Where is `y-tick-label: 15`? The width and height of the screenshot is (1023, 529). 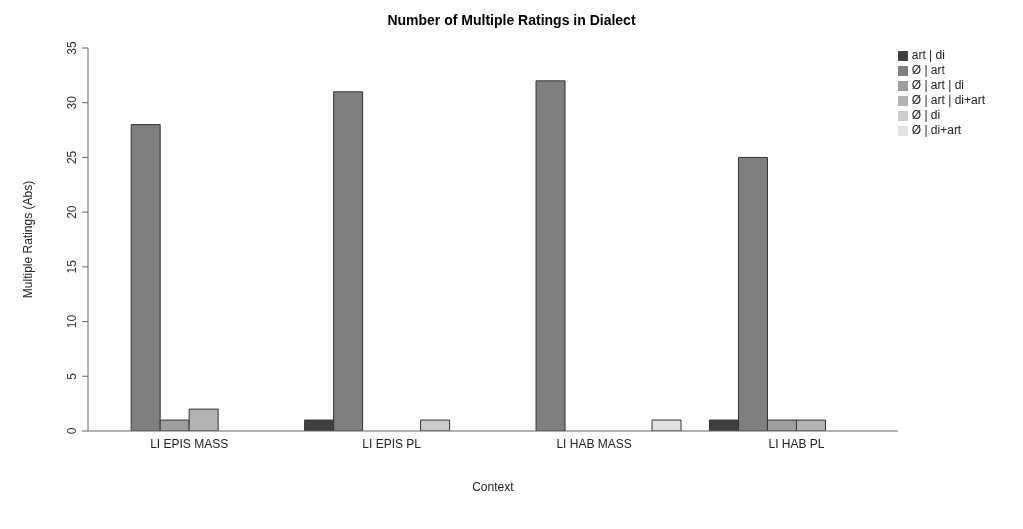 y-tick-label: 15 is located at coordinates (72, 266).